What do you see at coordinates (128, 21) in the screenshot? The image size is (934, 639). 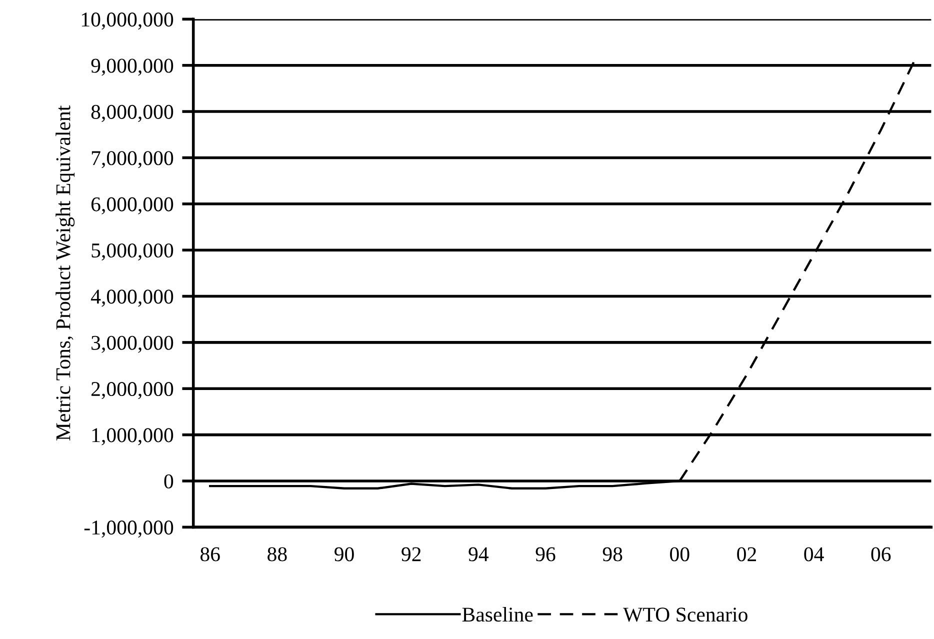 I see `y-tick-label: 10,000,000` at bounding box center [128, 21].